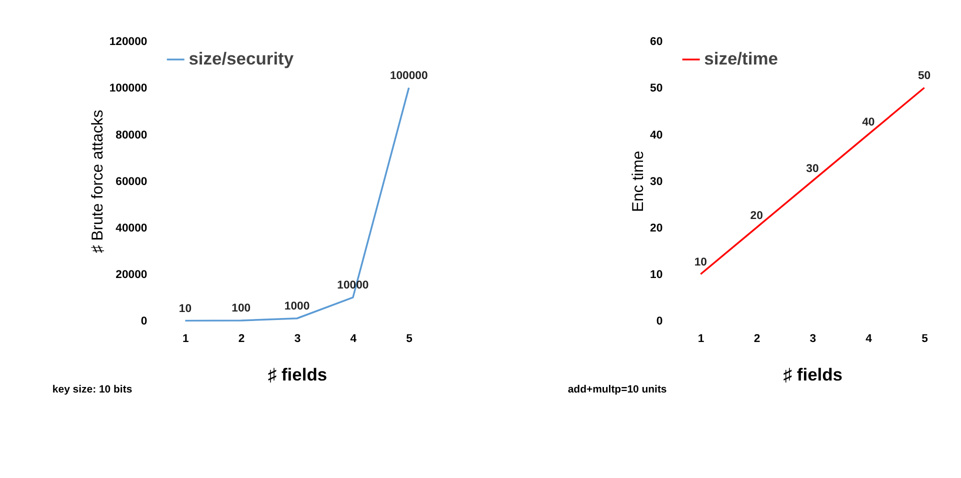  I want to click on y-tick-label: 20000, so click(132, 275).